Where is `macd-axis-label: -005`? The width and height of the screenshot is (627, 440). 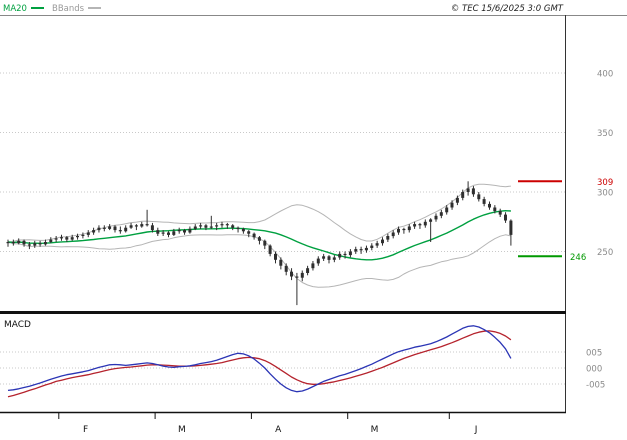 macd-axis-label: -005 is located at coordinates (595, 386).